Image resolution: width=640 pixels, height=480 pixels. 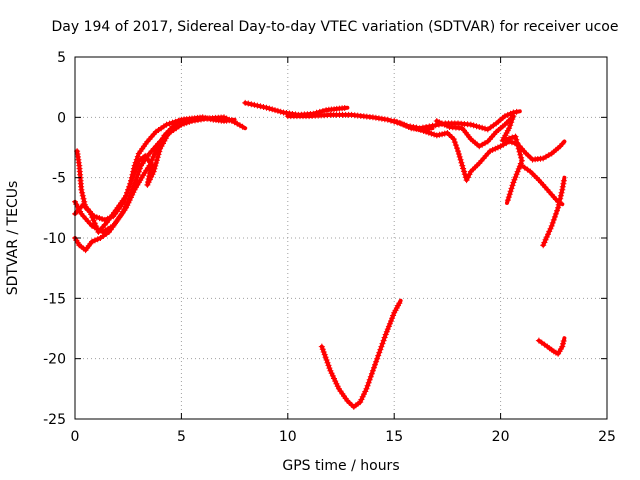 I want to click on x-tick-label: 25, so click(x=607, y=437).